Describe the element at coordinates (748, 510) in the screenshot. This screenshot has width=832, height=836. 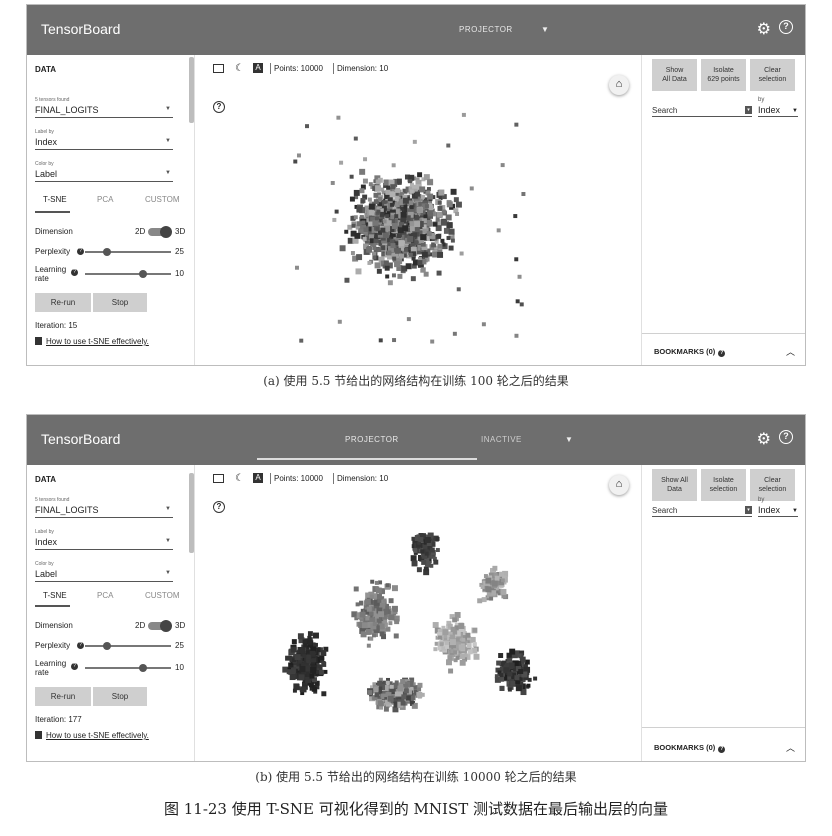
I see `search-icon: ▾` at that location.